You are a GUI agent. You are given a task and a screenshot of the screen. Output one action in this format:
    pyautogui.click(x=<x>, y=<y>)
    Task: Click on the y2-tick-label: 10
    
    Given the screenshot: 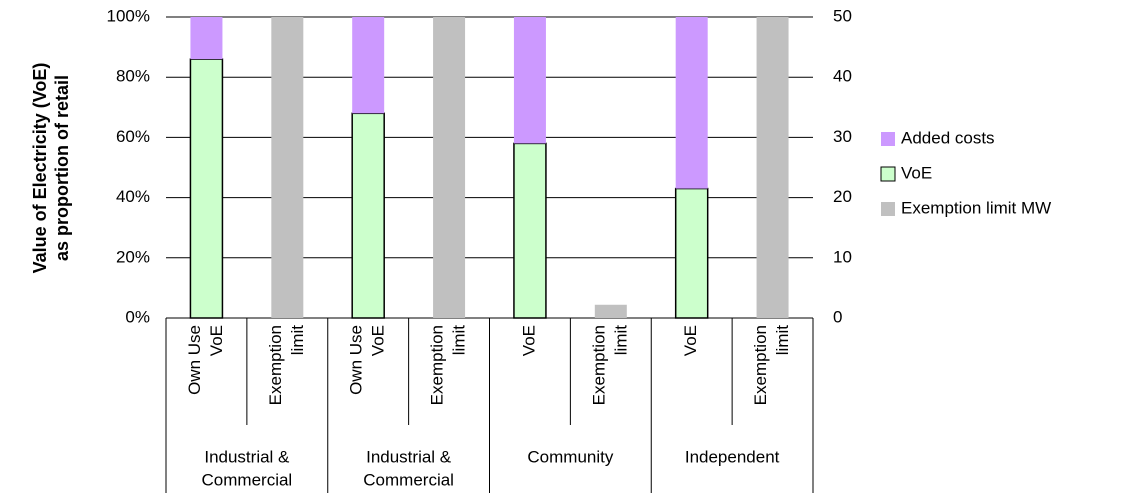 What is the action you would take?
    pyautogui.click(x=842, y=256)
    